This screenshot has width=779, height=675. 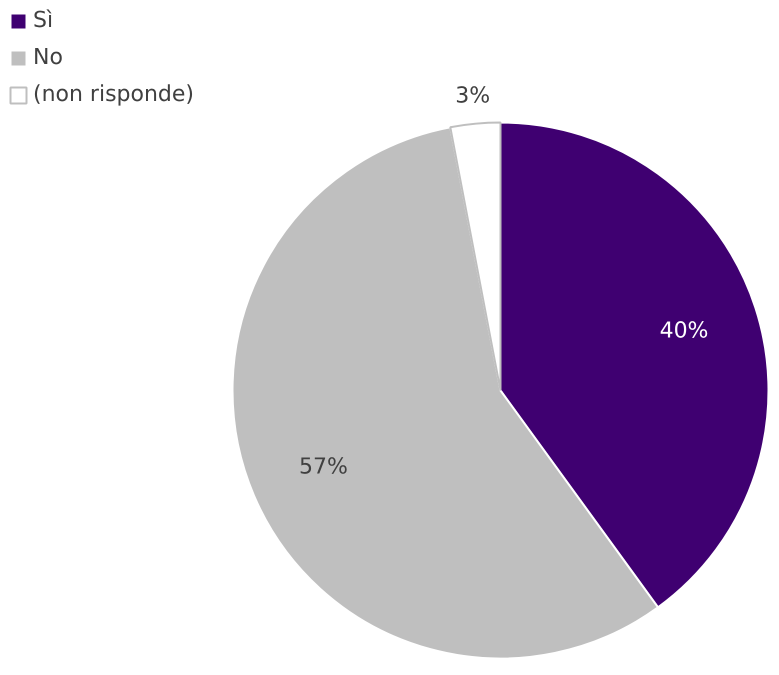 I want to click on legend-label: (non risponde), so click(x=113, y=94).